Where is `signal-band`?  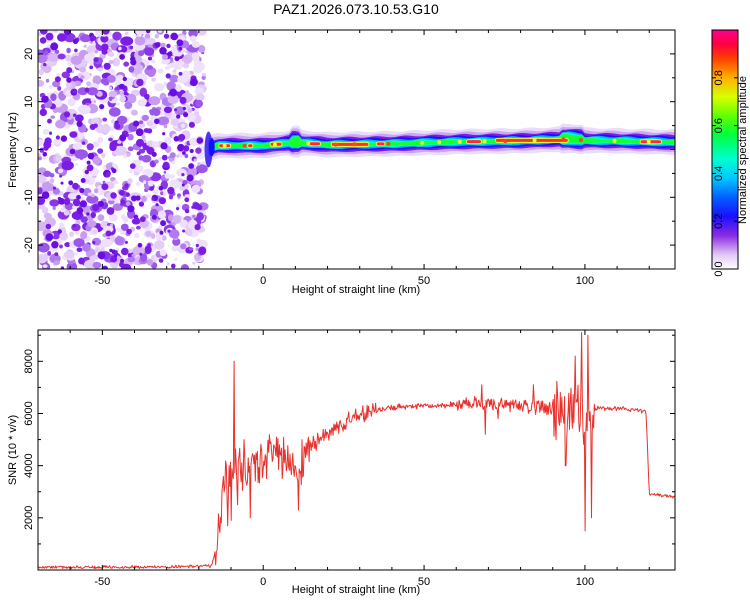
signal-band is located at coordinates (439, 145).